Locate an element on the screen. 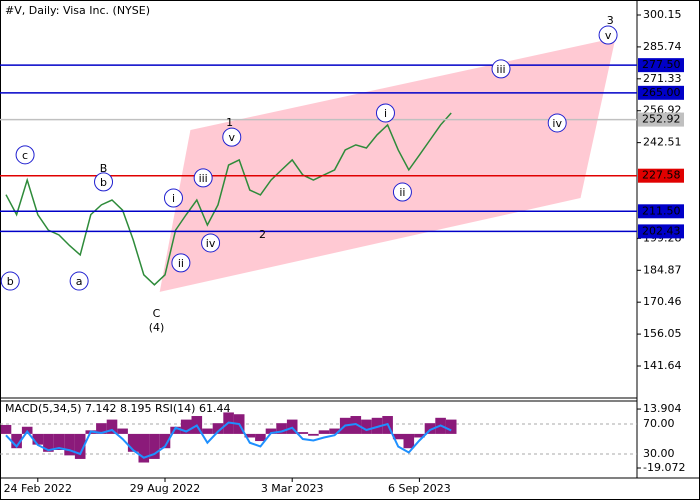 The image size is (700, 500). y-tick-label: 300.15 is located at coordinates (662, 14).